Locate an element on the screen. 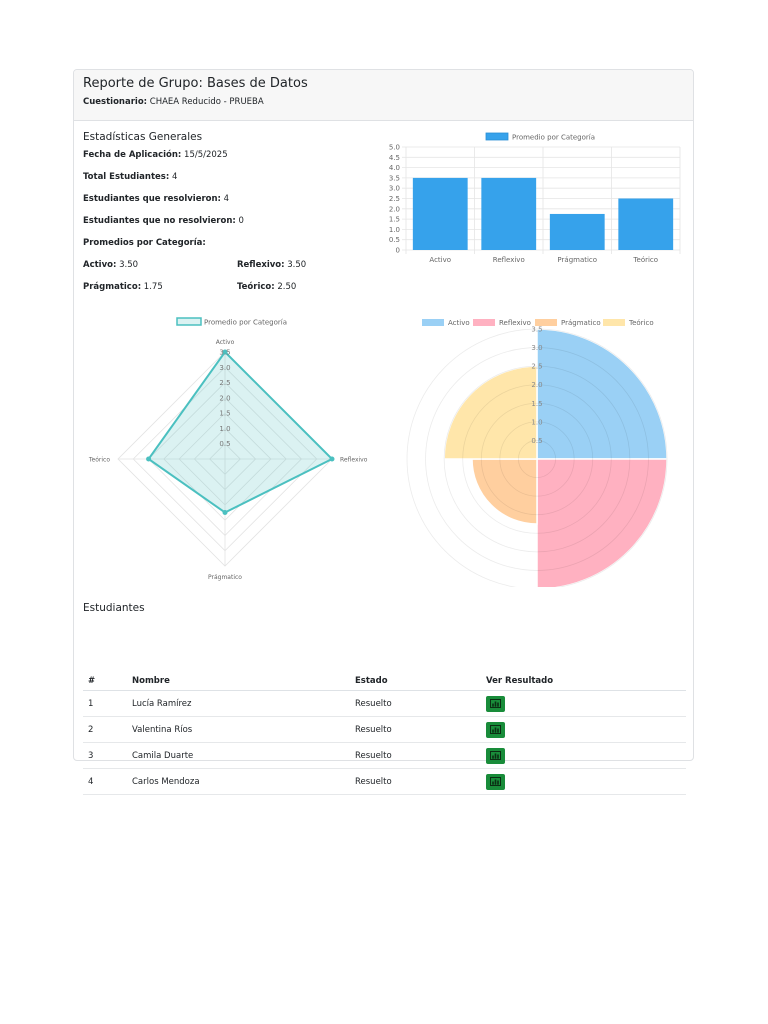  questionnaire-info: Cuestionario: CHAEA Reducido - PRUEBA is located at coordinates (383, 102).